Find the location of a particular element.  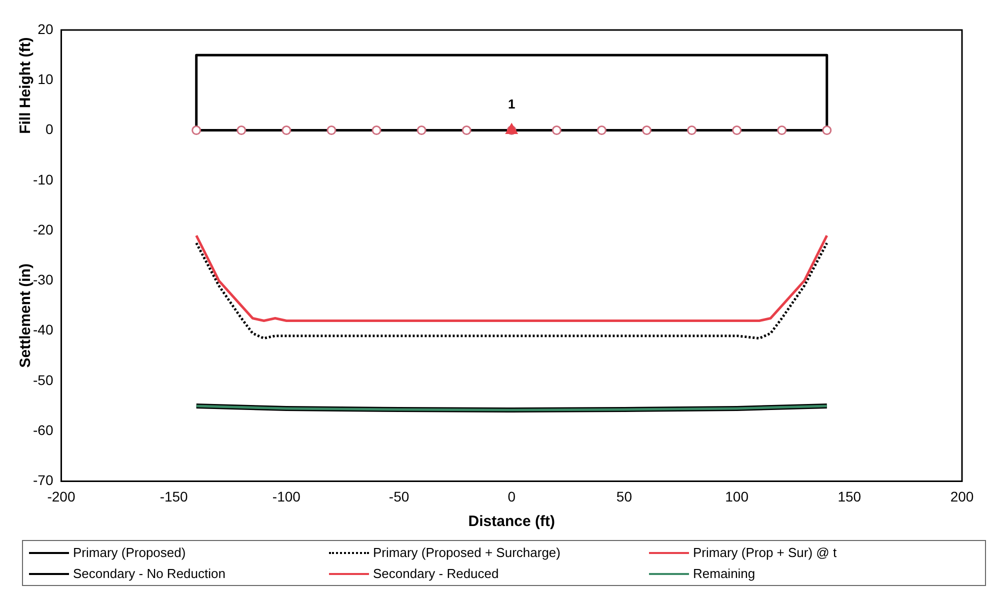

y-tick-label: -50 is located at coordinates (43, 380).